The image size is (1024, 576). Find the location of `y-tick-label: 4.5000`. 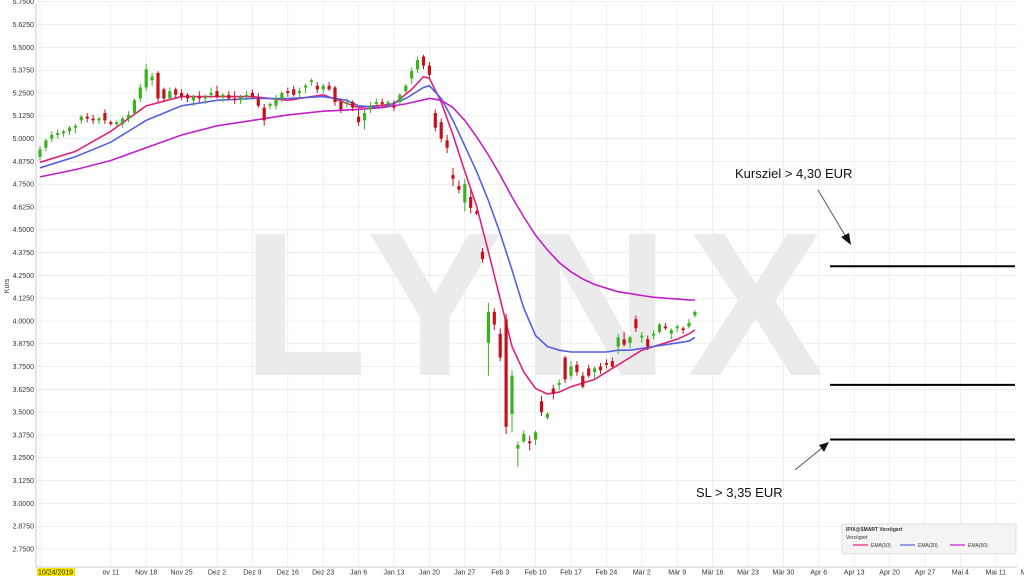

y-tick-label: 4.5000 is located at coordinates (24, 230).